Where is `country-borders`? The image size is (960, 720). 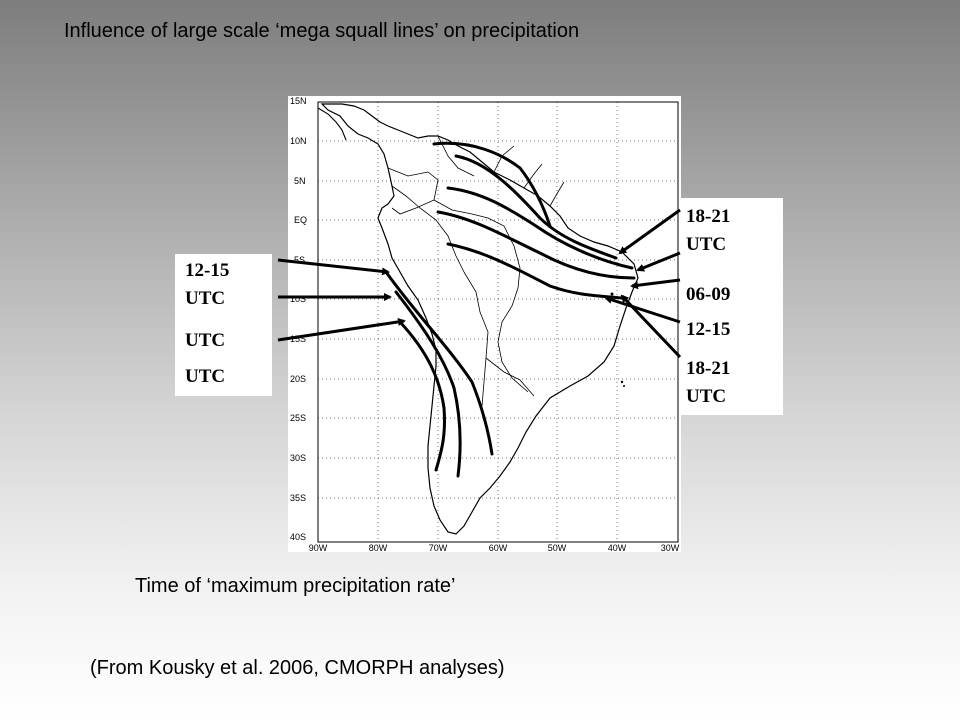 country-borders is located at coordinates (476, 271).